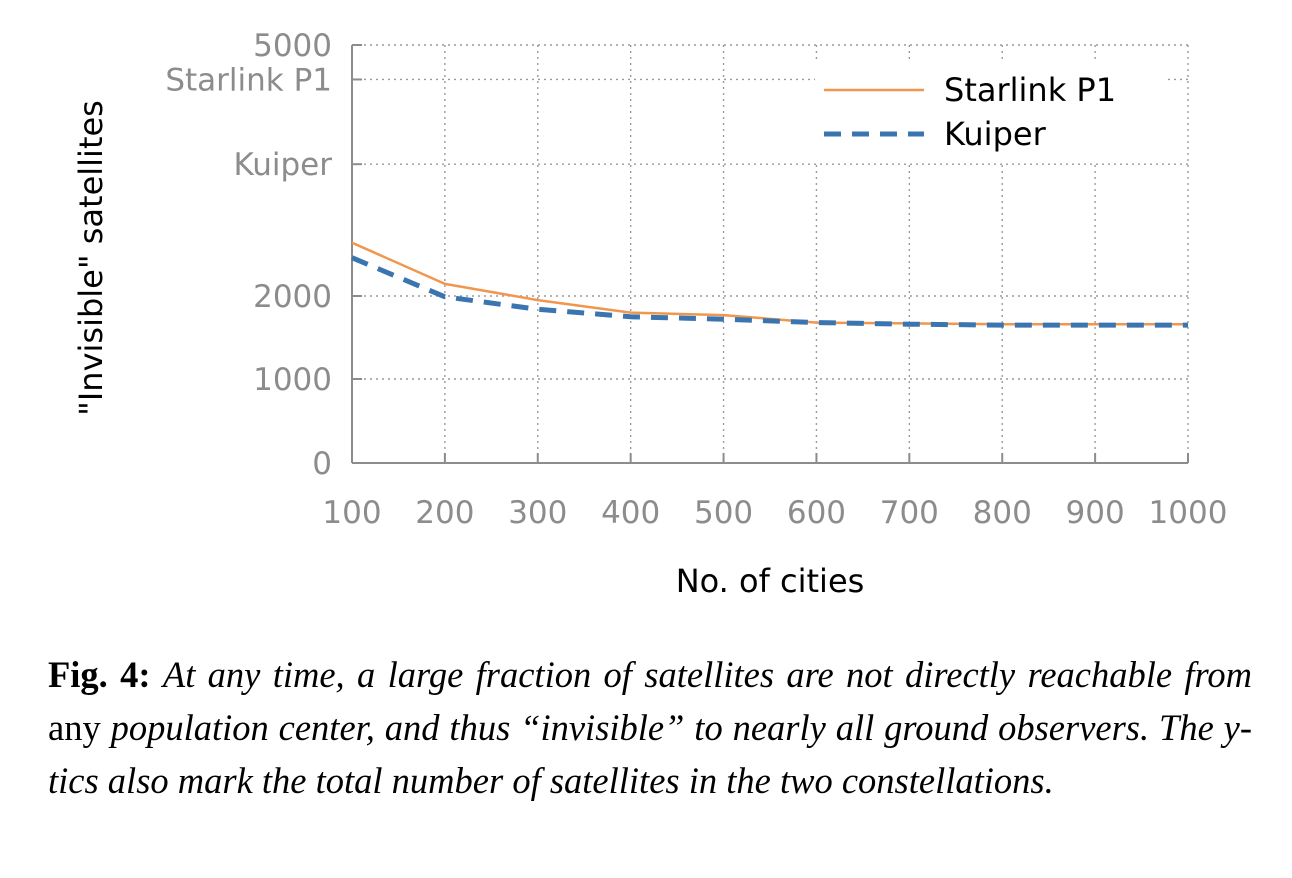 This screenshot has width=1292, height=878. I want to click on x-tick-label: 900, so click(1095, 513).